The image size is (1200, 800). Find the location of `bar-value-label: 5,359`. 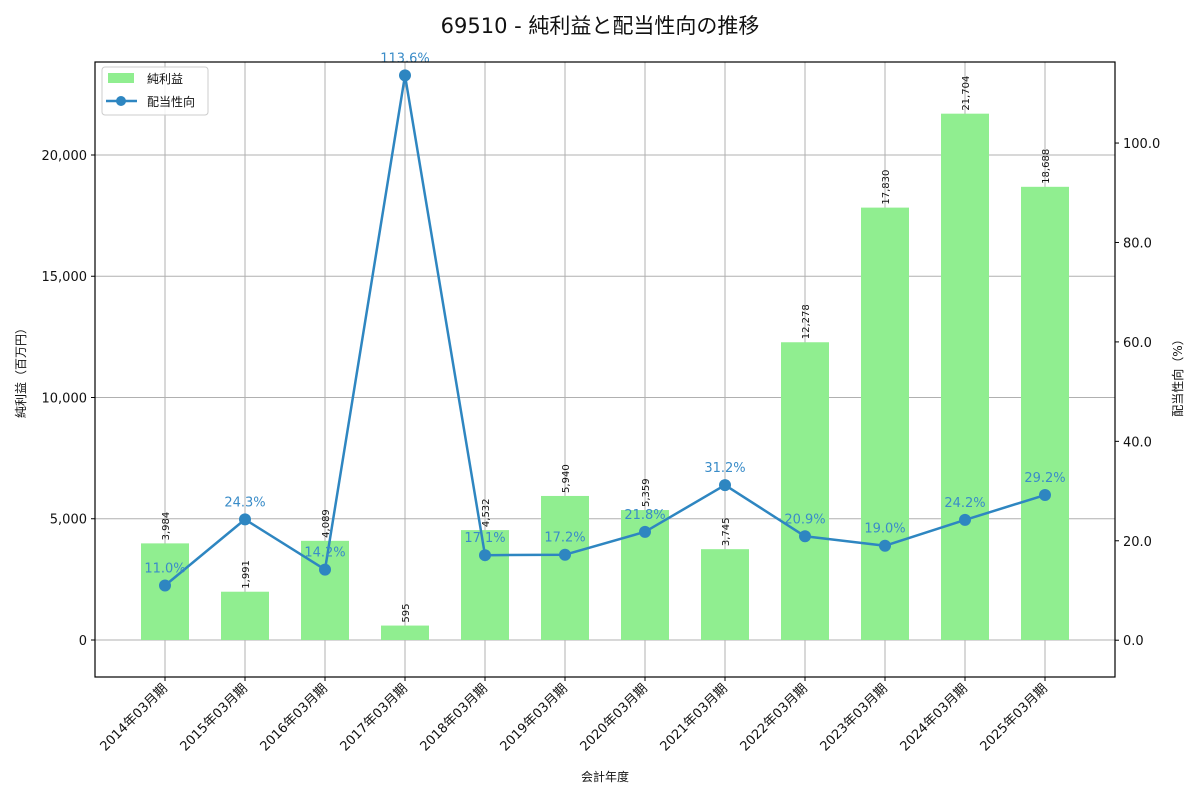

bar-value-label: 5,359 is located at coordinates (646, 492).